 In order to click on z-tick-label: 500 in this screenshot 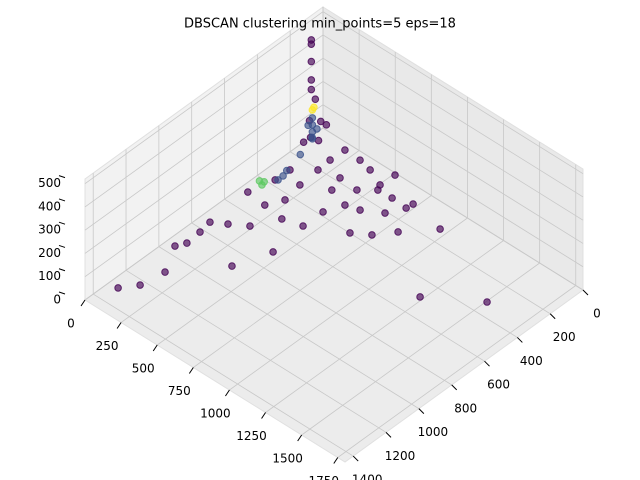, I will do `click(49, 183)`.